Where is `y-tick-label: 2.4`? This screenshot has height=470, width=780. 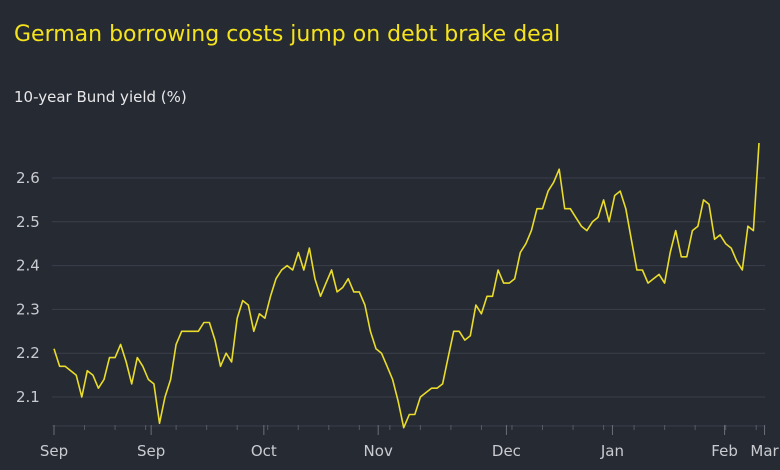
y-tick-label: 2.4 is located at coordinates (28, 266).